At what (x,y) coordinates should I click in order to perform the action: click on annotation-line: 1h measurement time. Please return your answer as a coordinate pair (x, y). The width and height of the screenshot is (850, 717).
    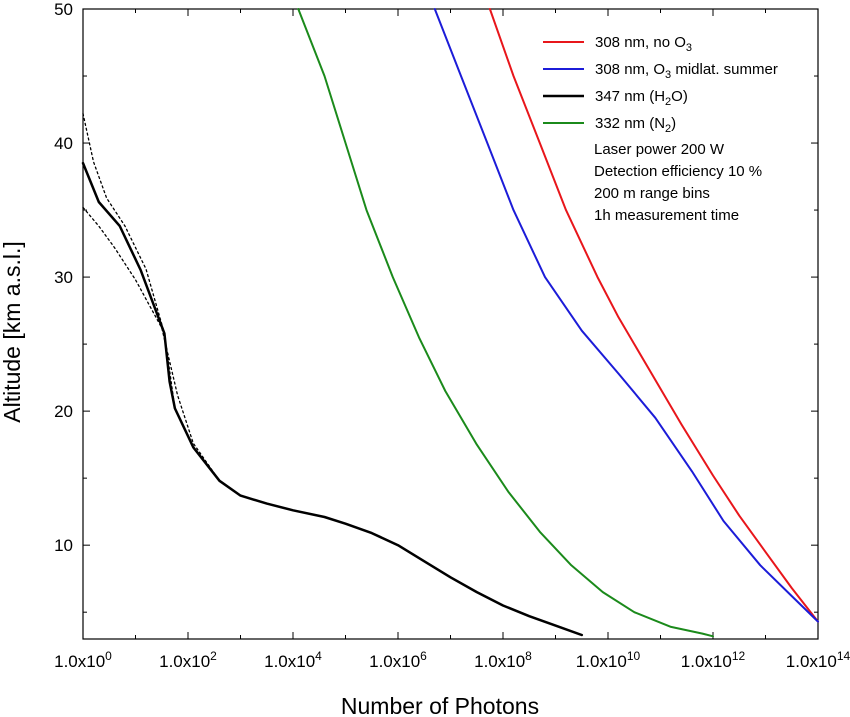
    Looking at the image, I should click on (666, 215).